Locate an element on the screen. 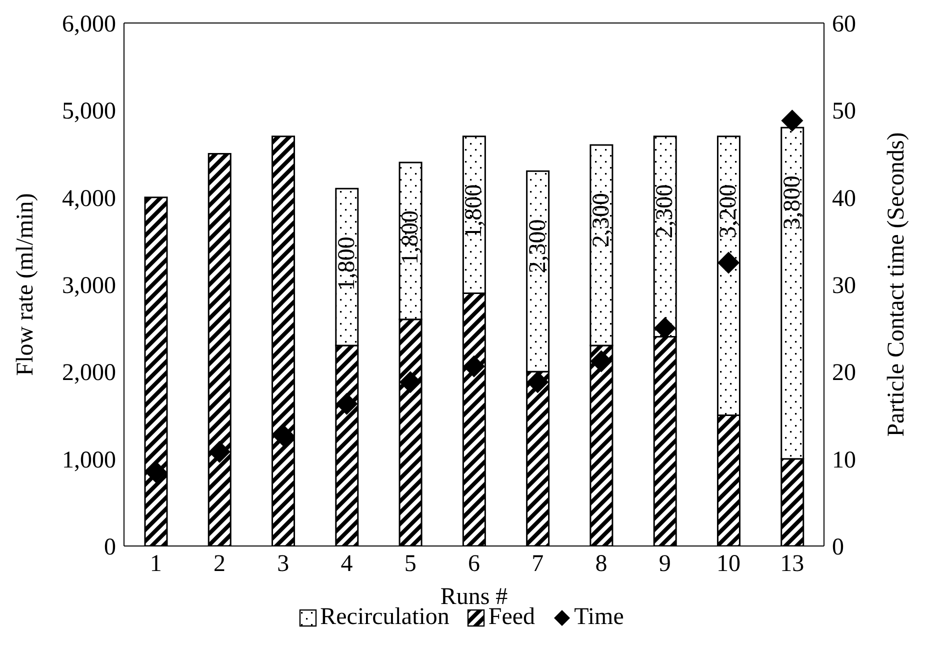 The width and height of the screenshot is (929, 647). x-tick-label: 6 is located at coordinates (474, 564).